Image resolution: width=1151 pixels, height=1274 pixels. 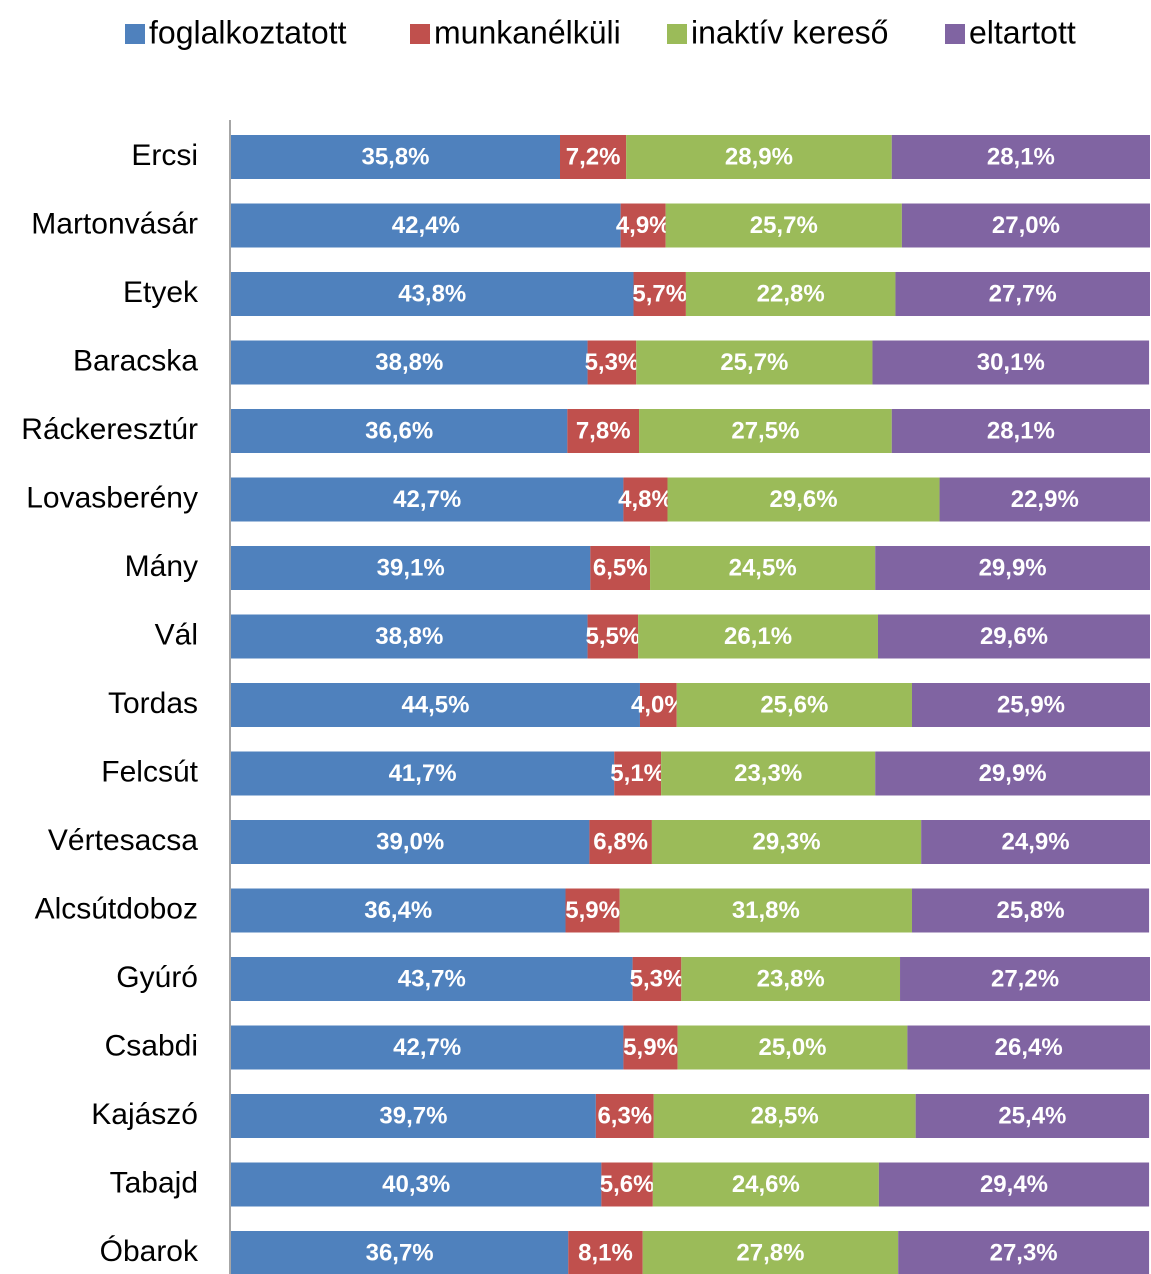 I want to click on legend-label: foglalkoztatott, so click(x=248, y=32).